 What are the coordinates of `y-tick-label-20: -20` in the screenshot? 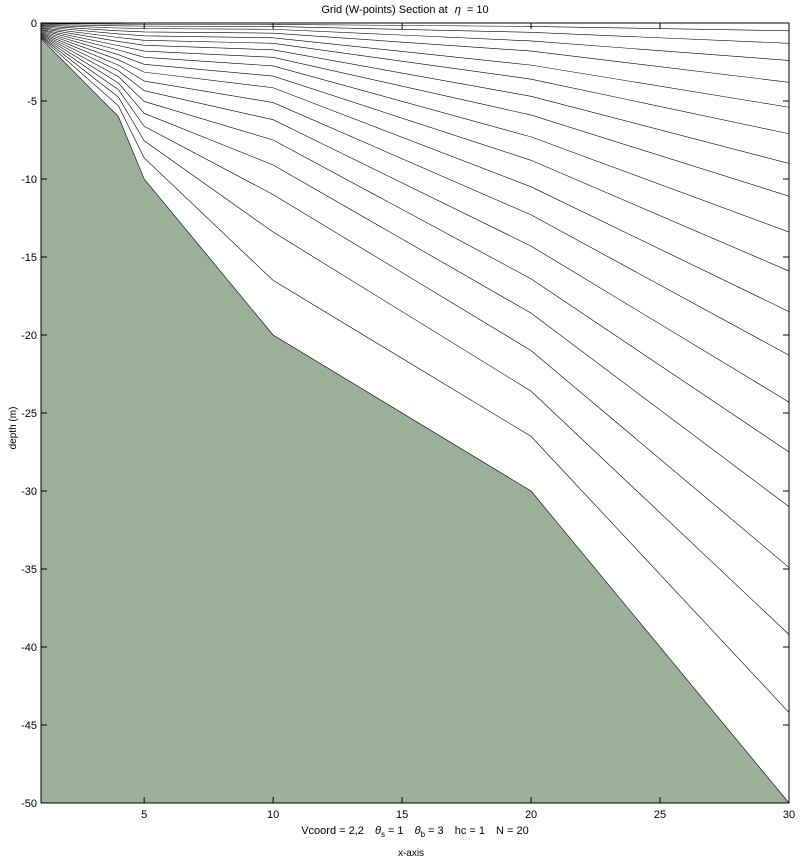 It's located at (29, 336).